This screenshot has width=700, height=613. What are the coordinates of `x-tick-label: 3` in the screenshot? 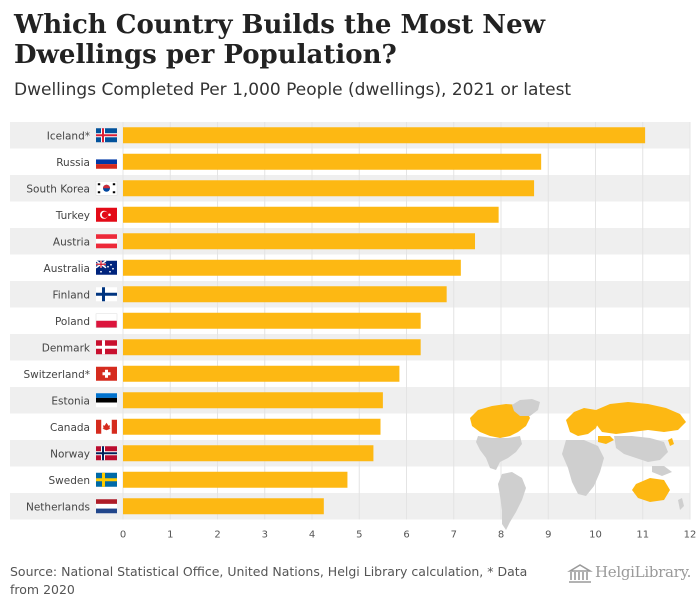 It's located at (265, 535).